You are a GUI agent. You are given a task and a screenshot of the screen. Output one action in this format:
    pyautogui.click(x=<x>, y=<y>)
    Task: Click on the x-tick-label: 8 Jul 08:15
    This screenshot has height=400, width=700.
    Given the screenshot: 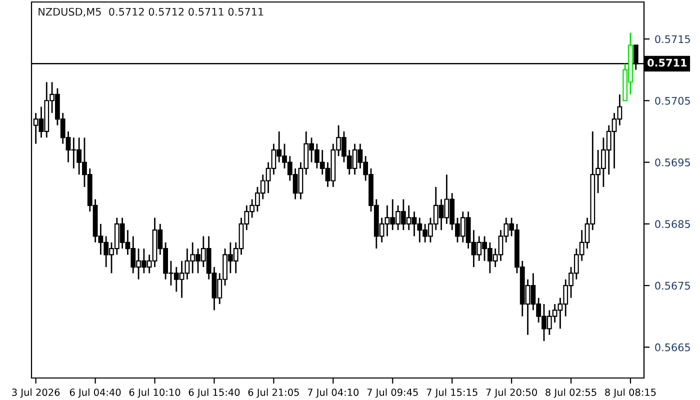 What is the action you would take?
    pyautogui.click(x=630, y=393)
    